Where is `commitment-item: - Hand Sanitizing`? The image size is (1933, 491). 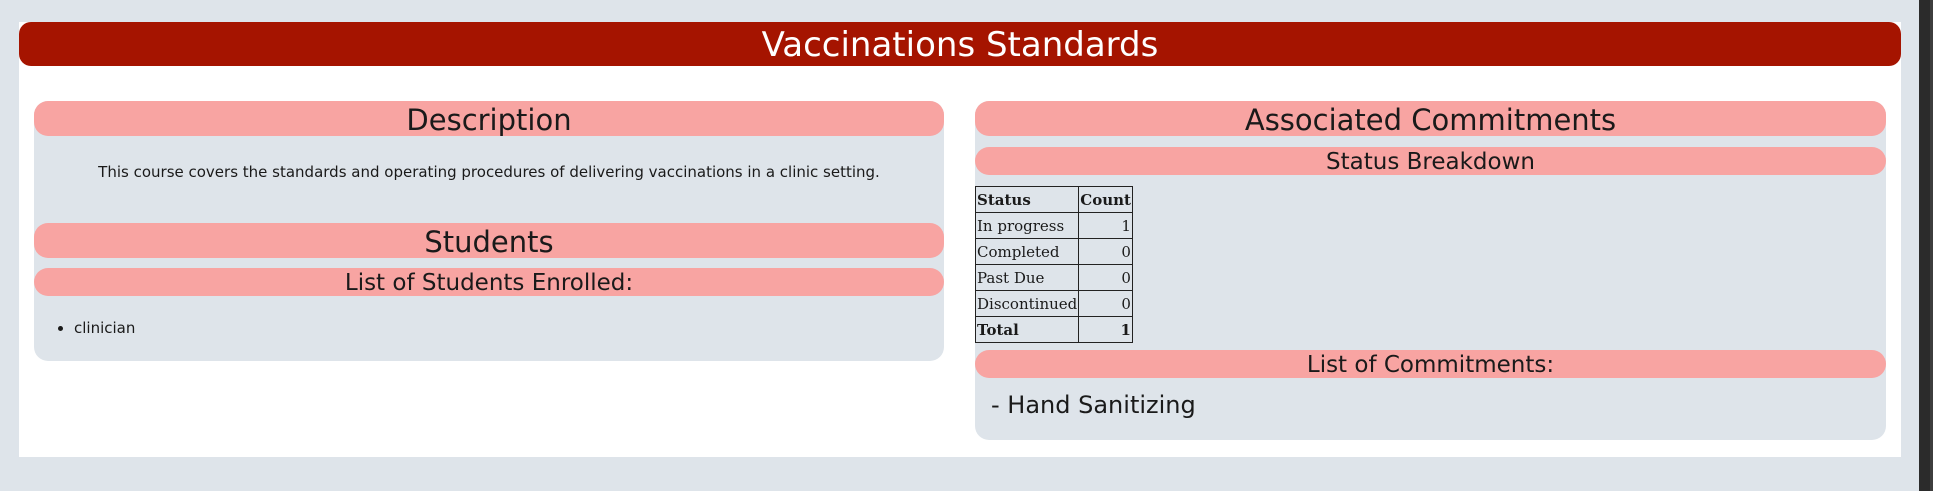 commitment-item: - Hand Sanitizing is located at coordinates (1093, 405).